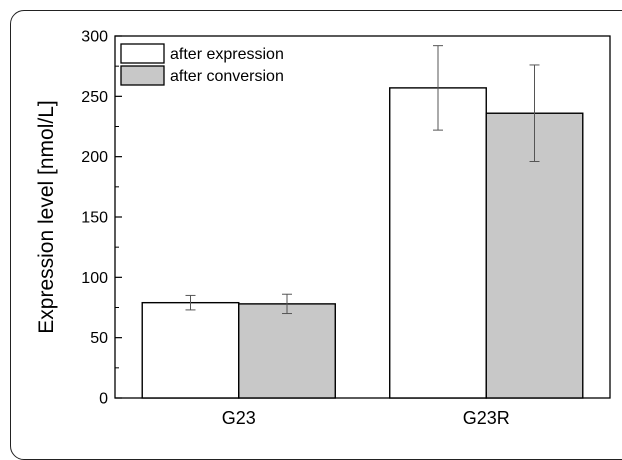 The image size is (622, 460). I want to click on y-tick-label: 0, so click(103, 399).